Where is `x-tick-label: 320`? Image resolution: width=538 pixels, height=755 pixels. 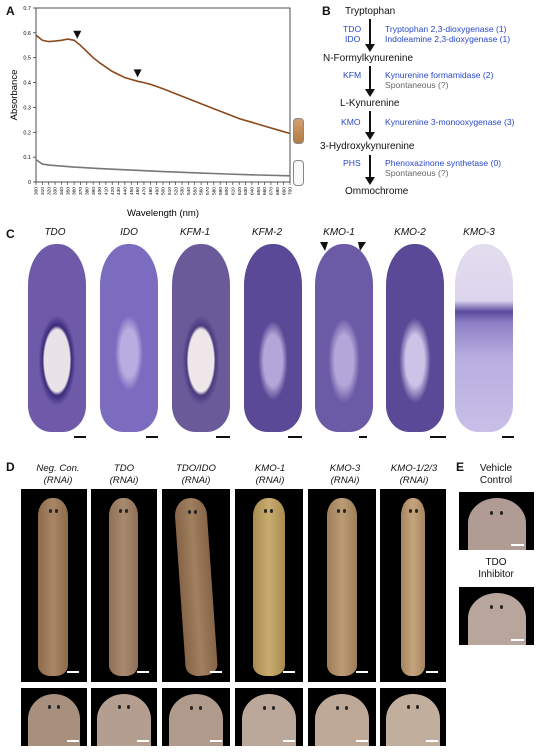 x-tick-label: 320 is located at coordinates (49, 191).